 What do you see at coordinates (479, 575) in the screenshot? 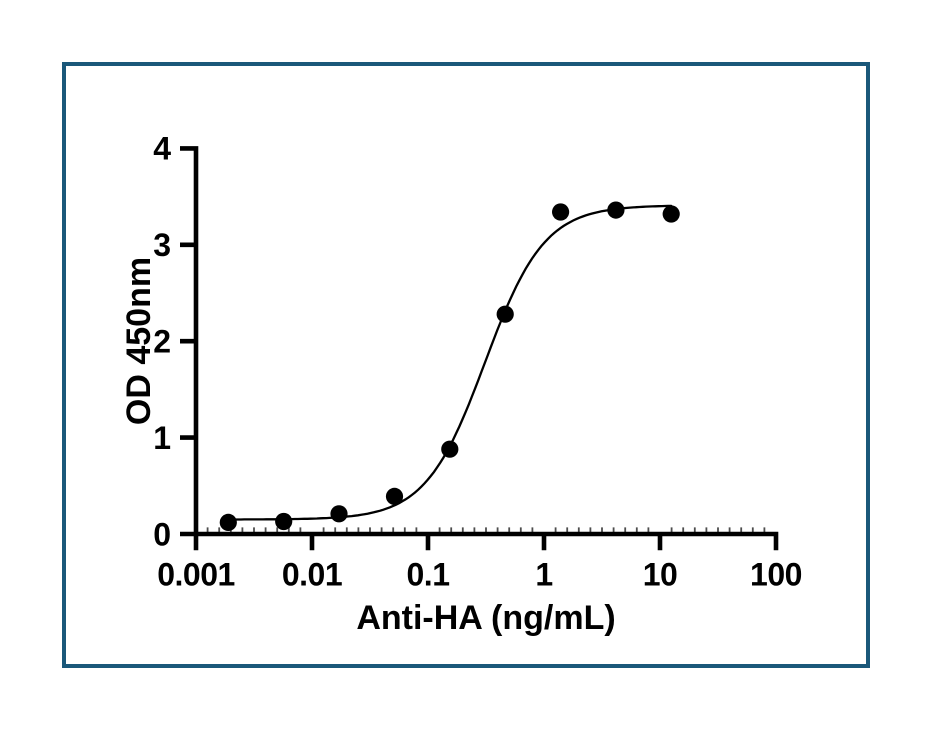
I see `x-tick-labels: 0.001 0.01 0.1 1 10 100` at bounding box center [479, 575].